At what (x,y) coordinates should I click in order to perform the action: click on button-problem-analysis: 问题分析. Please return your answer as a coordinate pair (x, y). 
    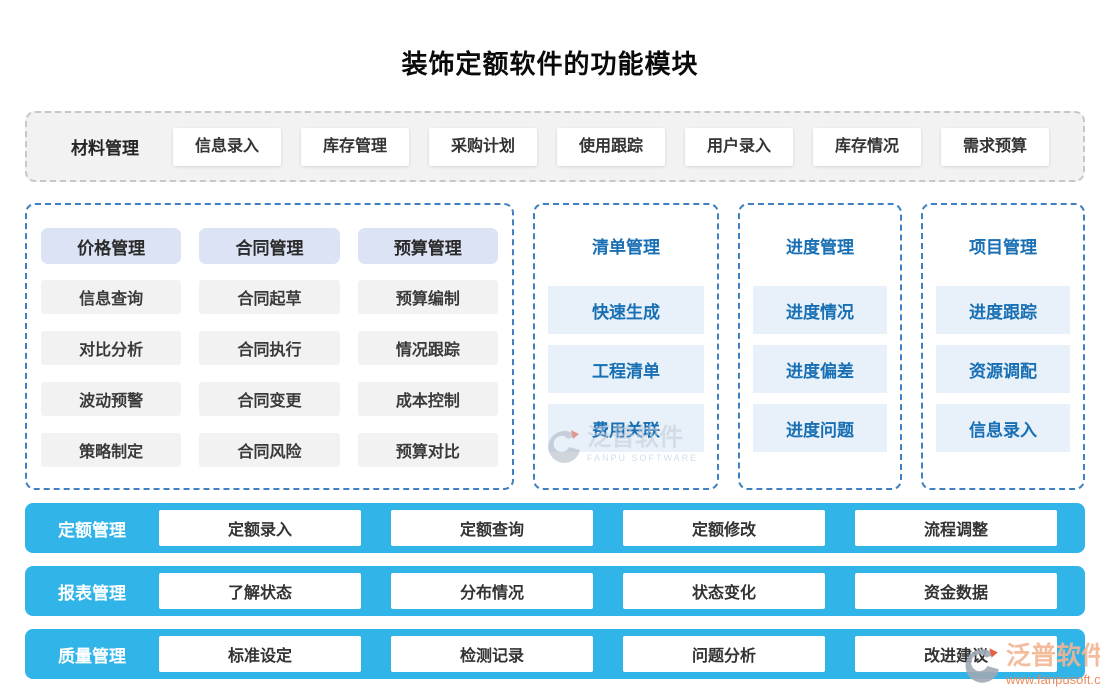
    Looking at the image, I should click on (724, 654).